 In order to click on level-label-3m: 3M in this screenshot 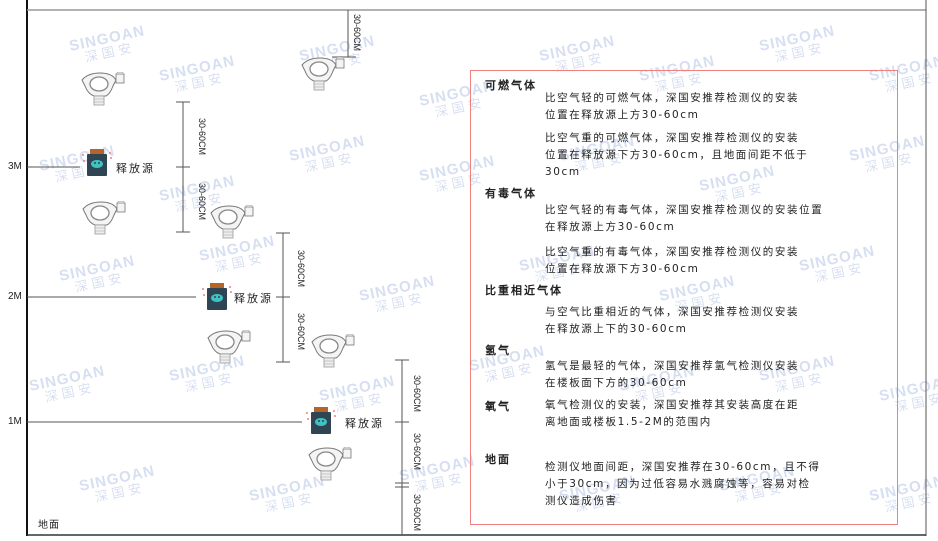, I will do `click(15, 166)`.